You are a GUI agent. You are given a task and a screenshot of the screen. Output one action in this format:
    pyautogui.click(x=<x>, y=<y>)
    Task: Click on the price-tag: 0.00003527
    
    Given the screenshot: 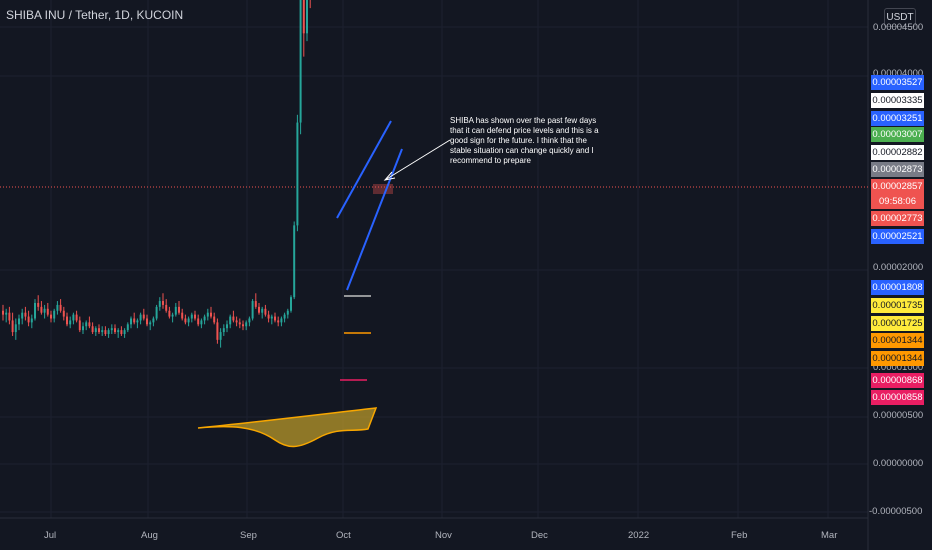 What is the action you would take?
    pyautogui.click(x=897, y=82)
    